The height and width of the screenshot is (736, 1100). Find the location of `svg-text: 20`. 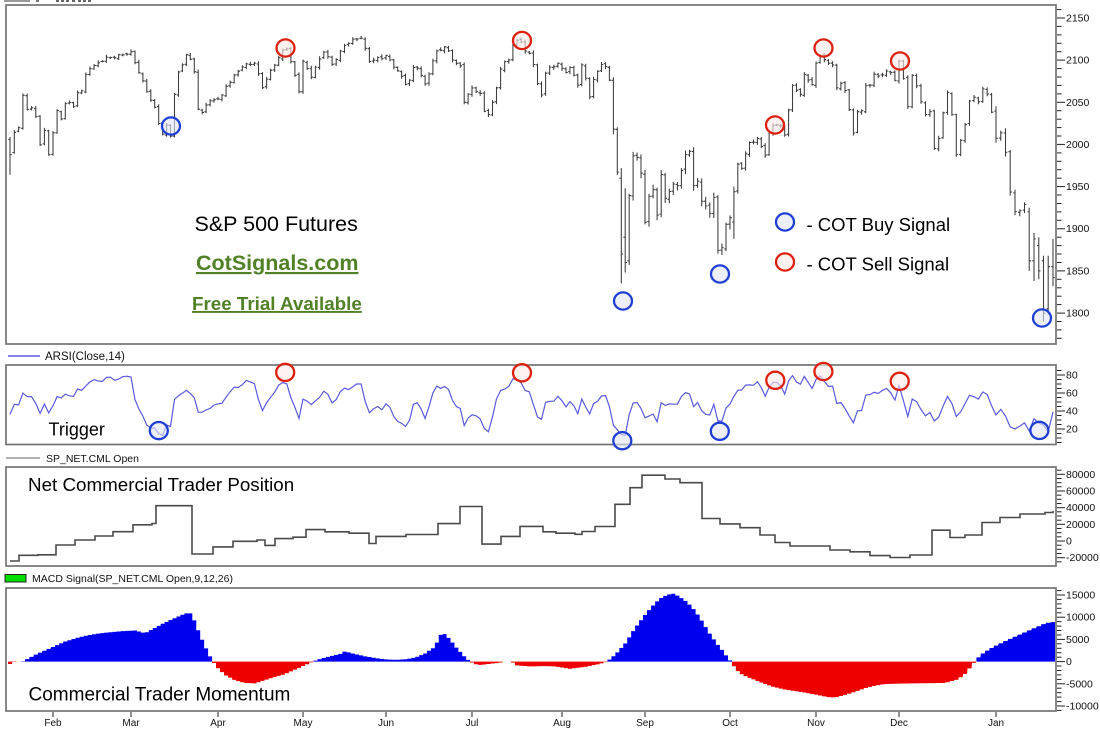

svg-text: 20 is located at coordinates (1072, 430).